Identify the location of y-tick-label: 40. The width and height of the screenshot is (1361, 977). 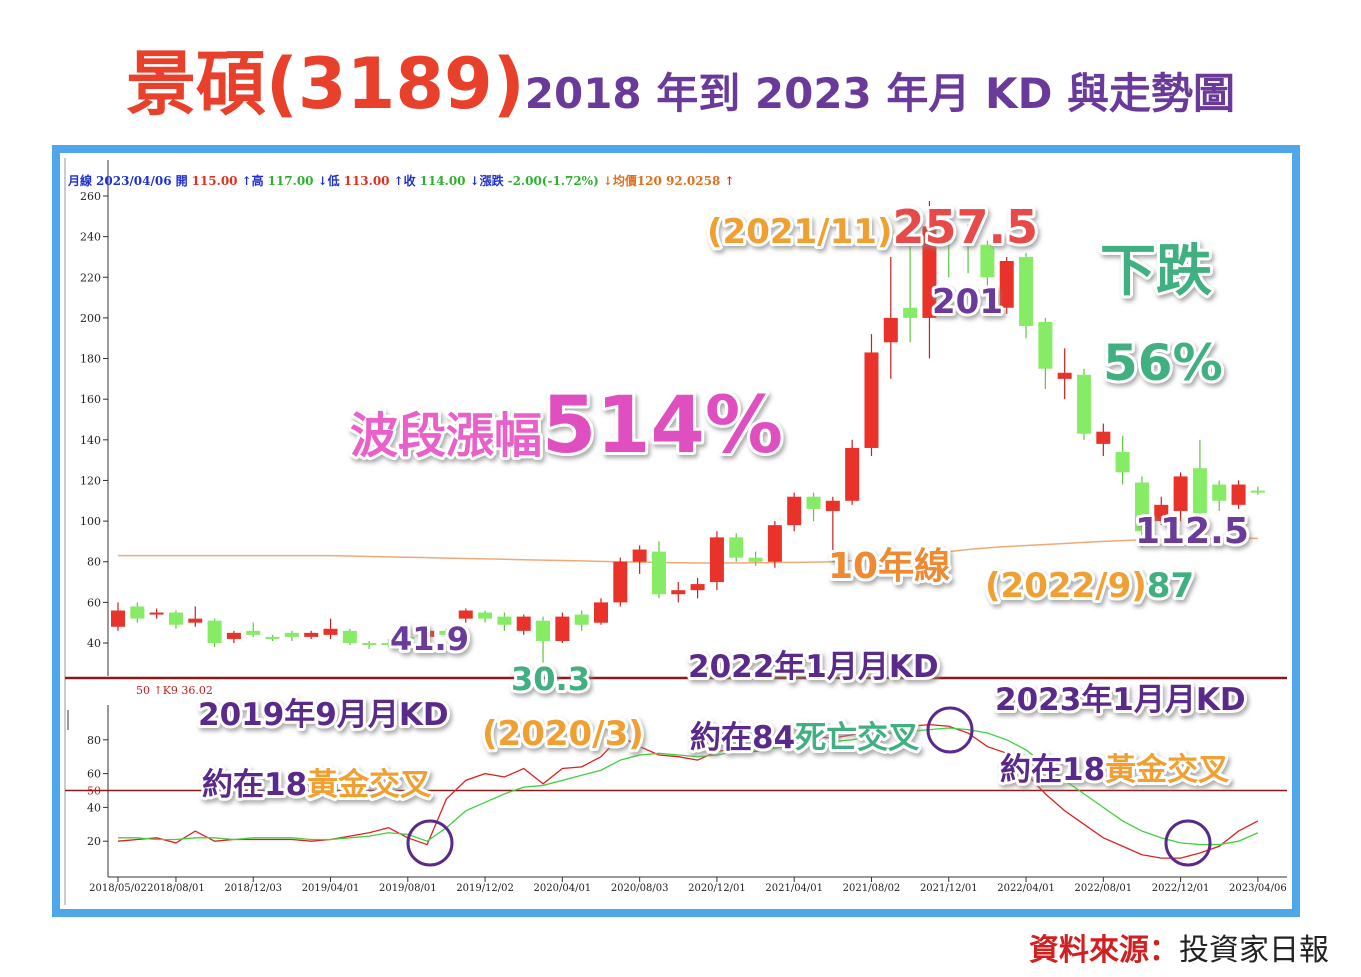
(94, 807).